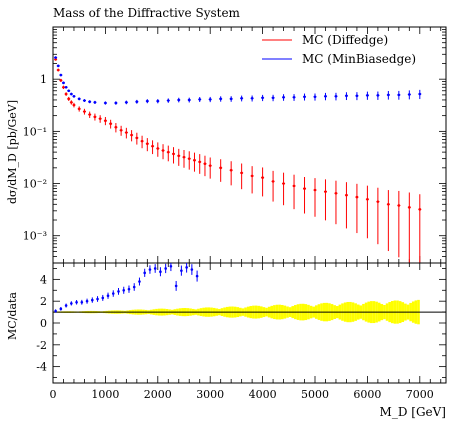  I want to click on y-tick-label-ratio: 0, so click(43, 323).